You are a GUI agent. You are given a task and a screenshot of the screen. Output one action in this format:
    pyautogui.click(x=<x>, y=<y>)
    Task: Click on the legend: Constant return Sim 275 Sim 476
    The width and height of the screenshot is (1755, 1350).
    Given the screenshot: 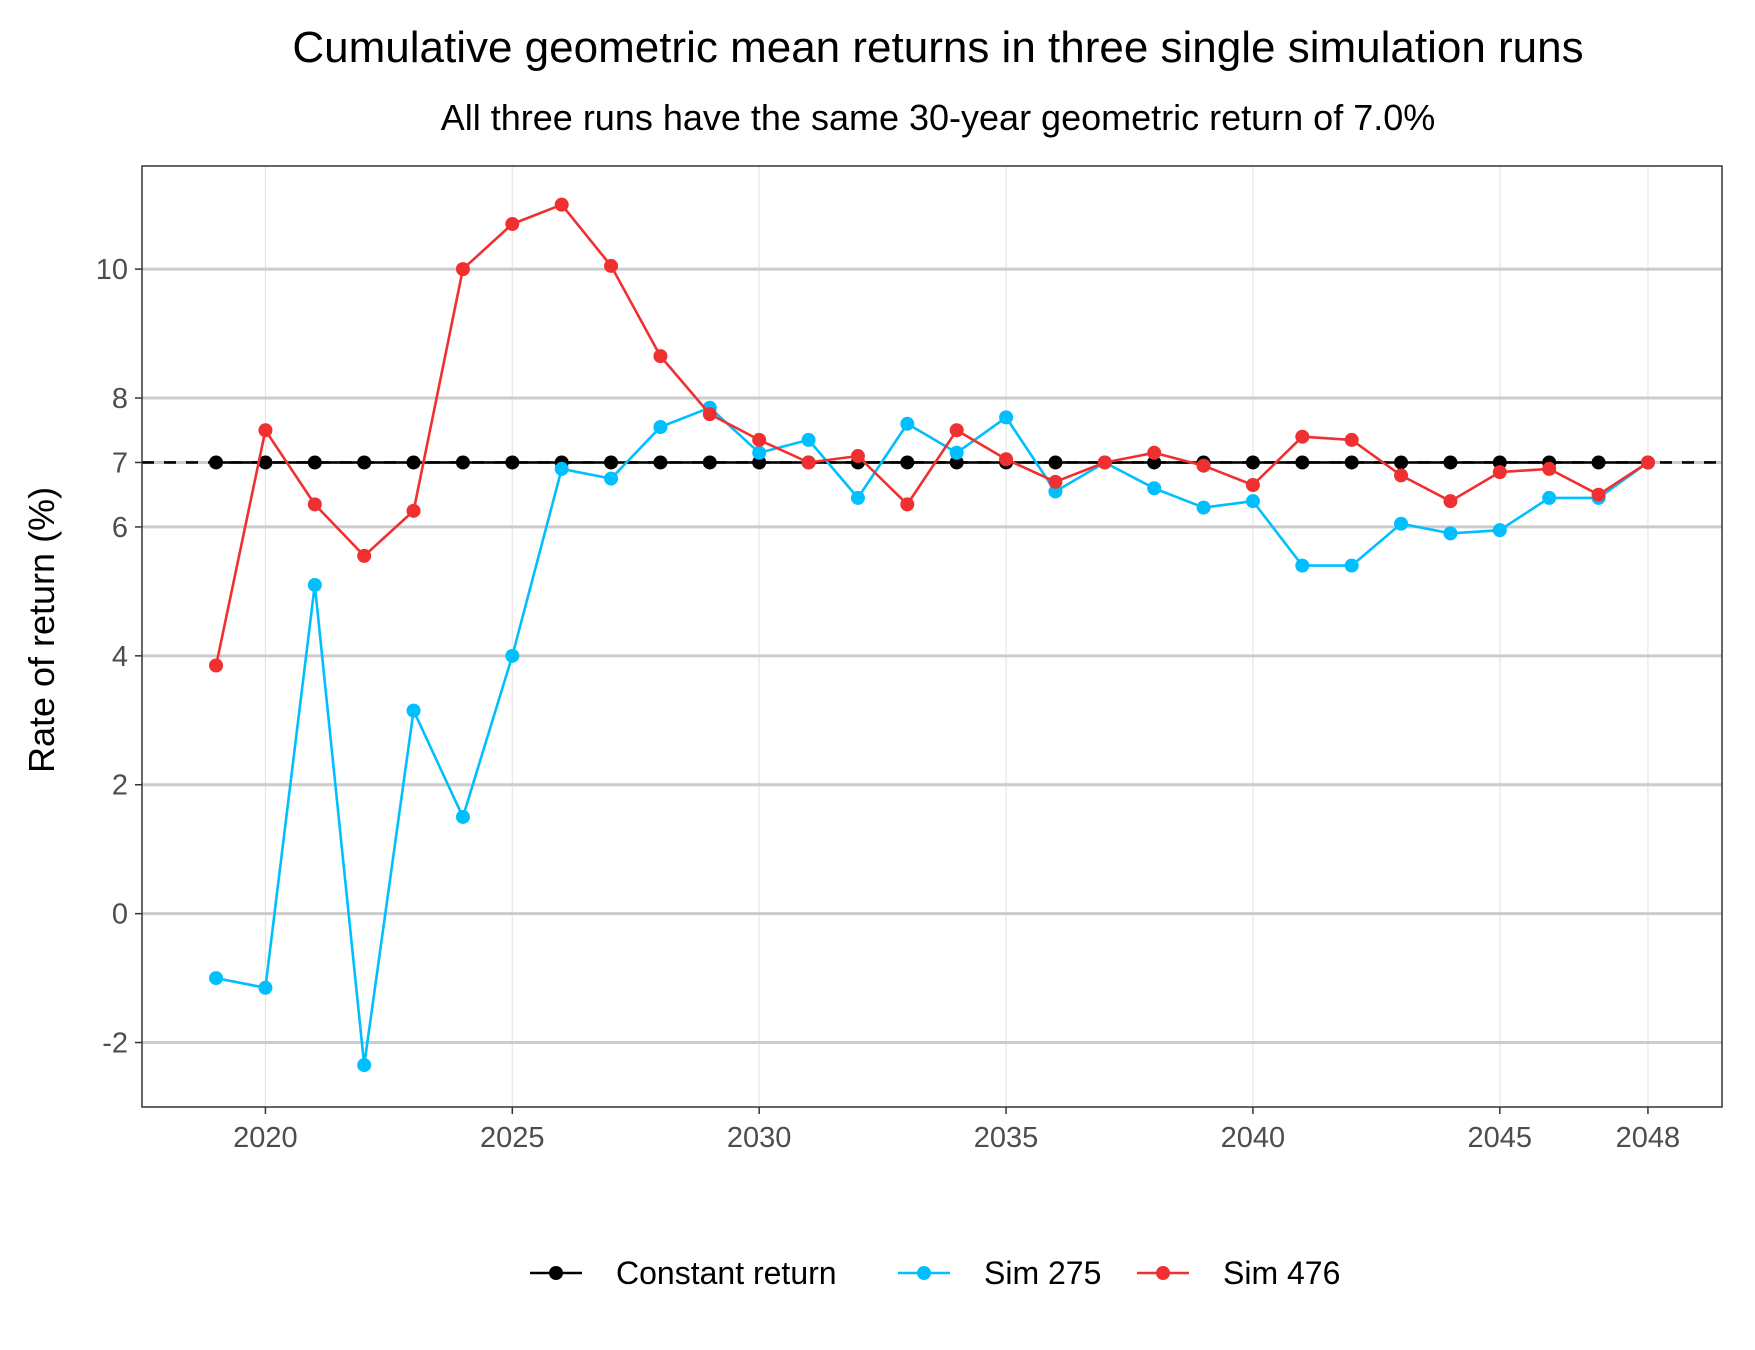 What is the action you would take?
    pyautogui.click(x=935, y=1273)
    